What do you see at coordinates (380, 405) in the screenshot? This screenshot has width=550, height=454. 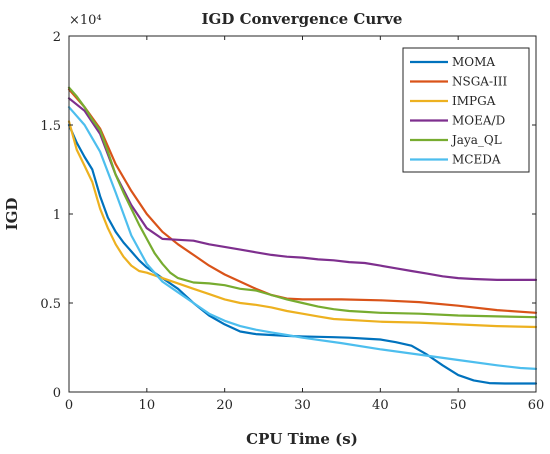 I see `x-tick-label: 40` at bounding box center [380, 405].